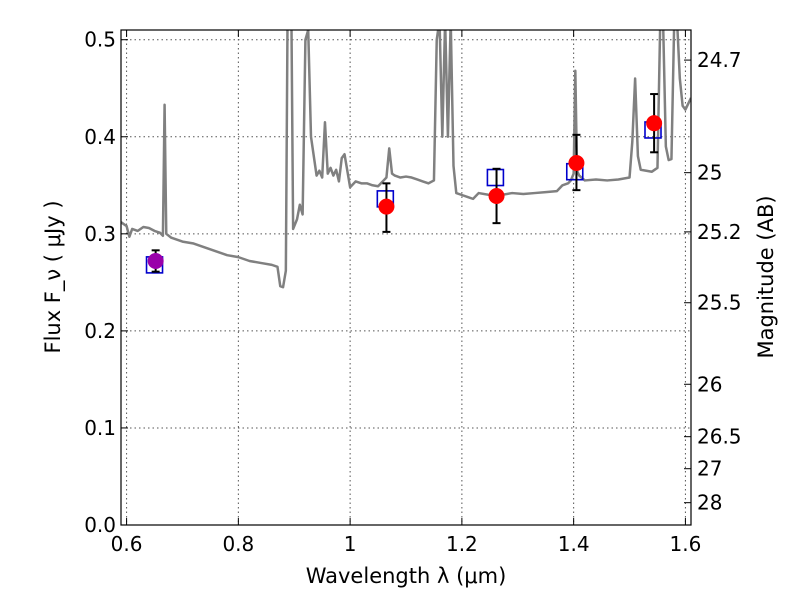 Image resolution: width=800 pixels, height=600 pixels. I want to click on right-tick-label: 28, so click(709, 503).